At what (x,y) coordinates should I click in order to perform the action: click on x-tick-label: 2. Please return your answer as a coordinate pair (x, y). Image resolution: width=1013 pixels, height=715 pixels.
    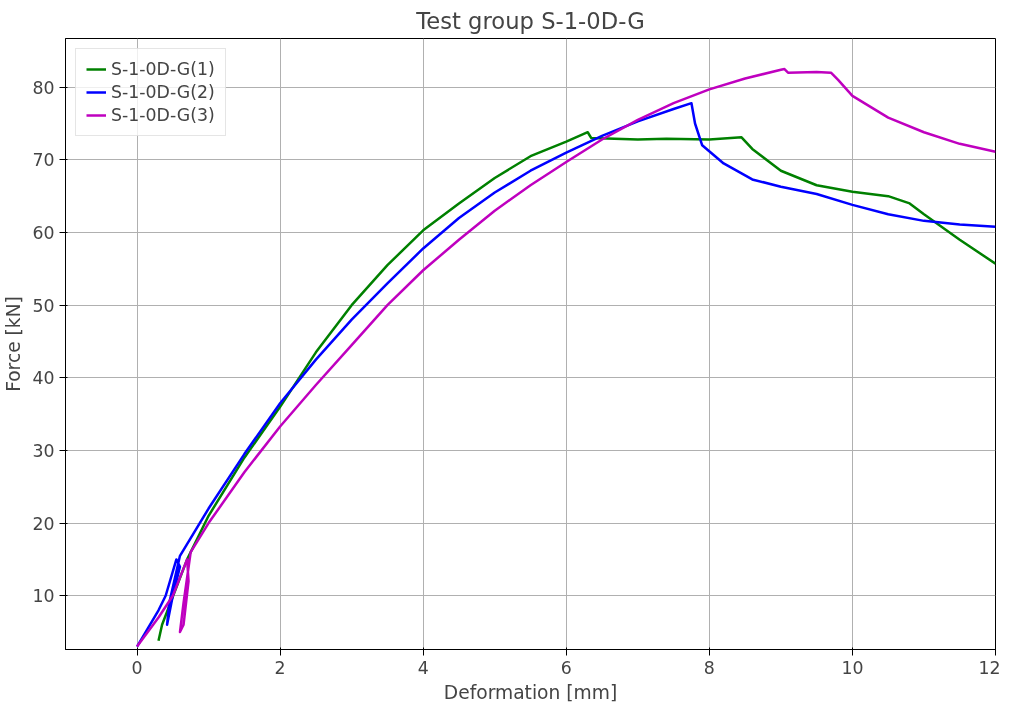
    Looking at the image, I should click on (280, 667).